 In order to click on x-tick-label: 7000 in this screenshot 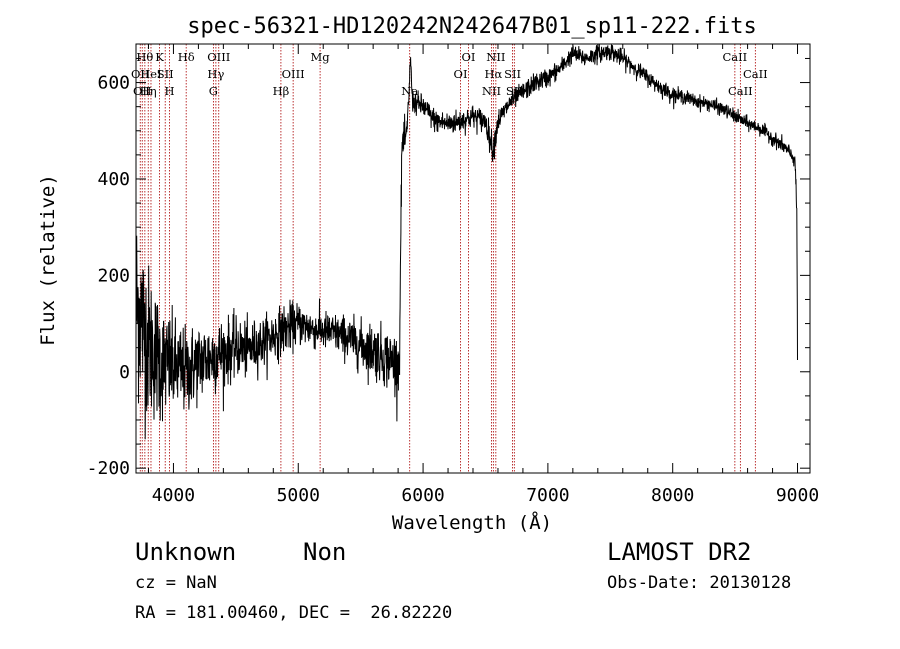, I will do `click(547, 495)`.